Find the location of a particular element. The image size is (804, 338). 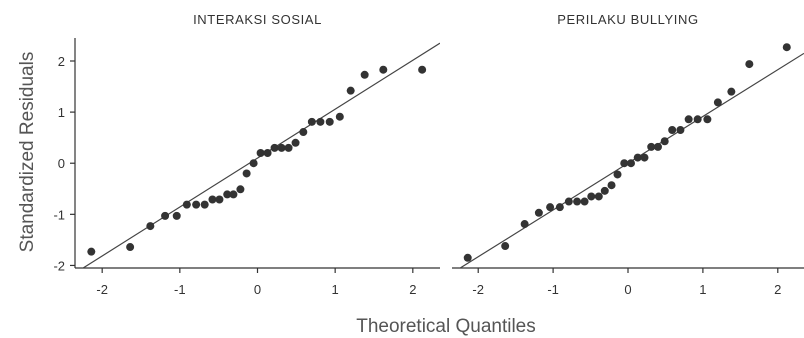

x-axis-label: Theoretical Quantiles is located at coordinates (446, 326).